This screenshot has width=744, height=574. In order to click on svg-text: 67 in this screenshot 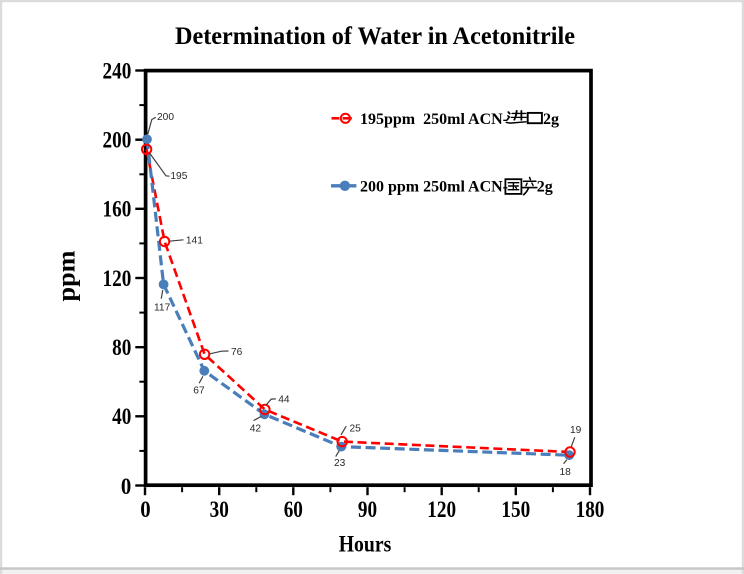, I will do `click(199, 390)`.